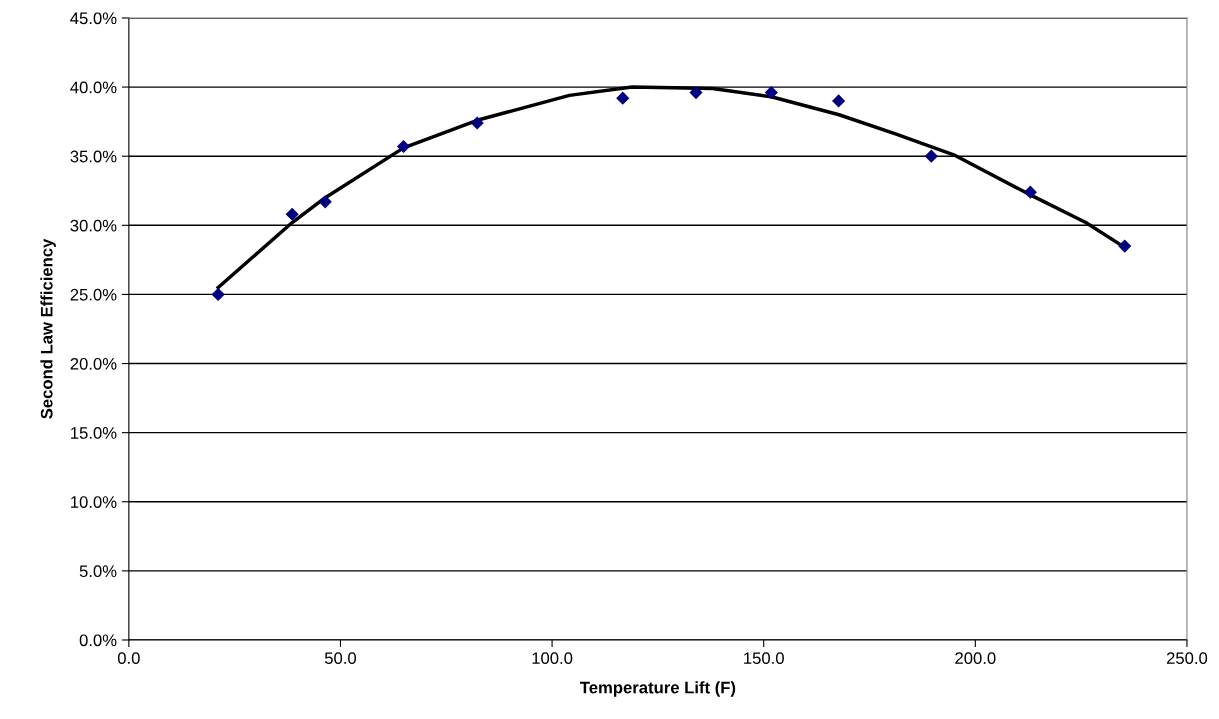 This screenshot has height=719, width=1219. Describe the element at coordinates (128, 658) in the screenshot. I see `x-tick-label: 0.0` at that location.